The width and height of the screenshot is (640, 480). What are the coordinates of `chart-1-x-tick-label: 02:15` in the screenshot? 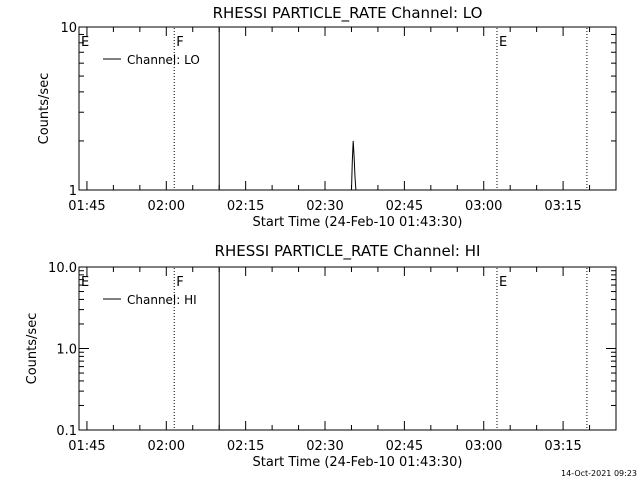 It's located at (245, 206).